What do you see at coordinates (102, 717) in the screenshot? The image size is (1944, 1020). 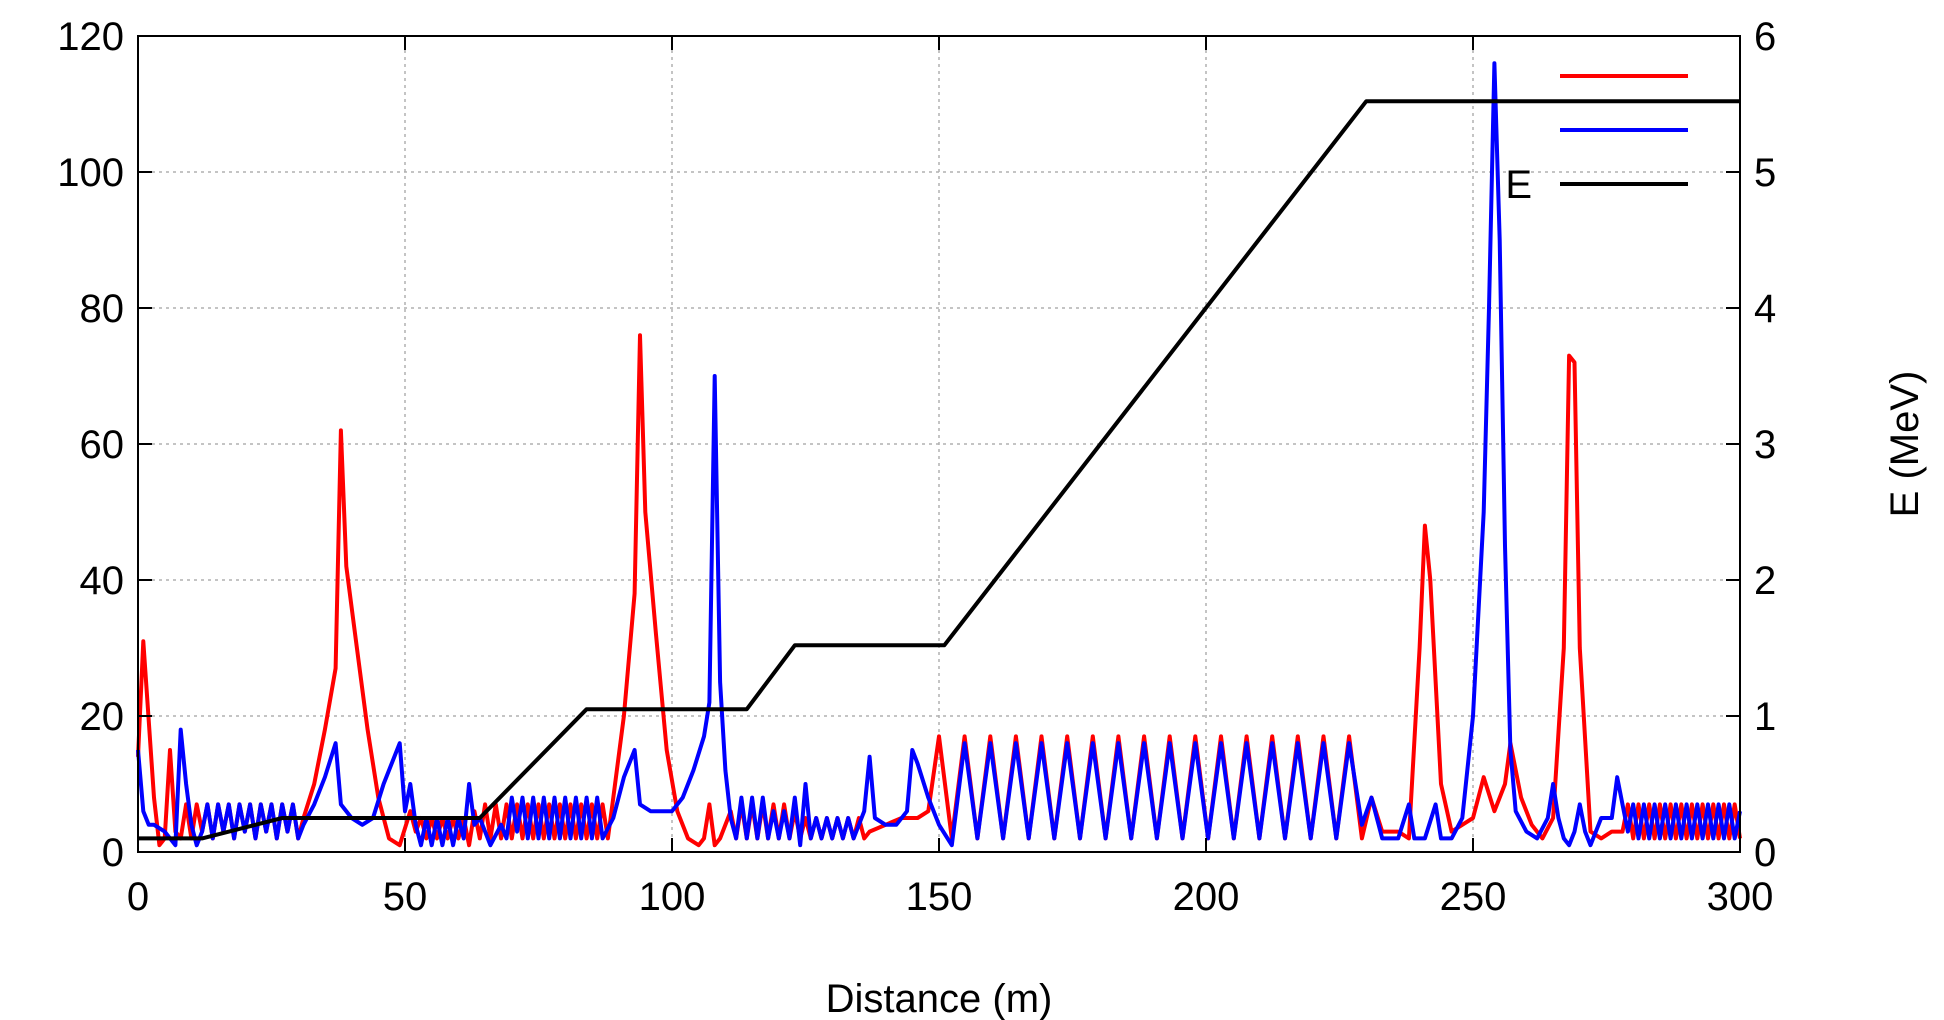 I see `y-tick-label-1: 20` at bounding box center [102, 717].